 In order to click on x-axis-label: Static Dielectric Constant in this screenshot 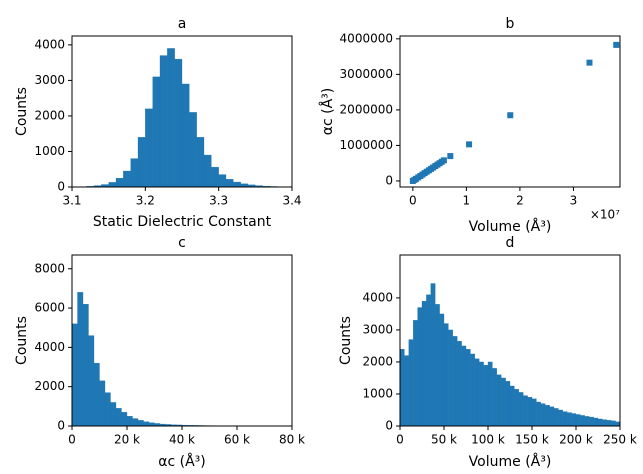, I will do `click(182, 222)`.